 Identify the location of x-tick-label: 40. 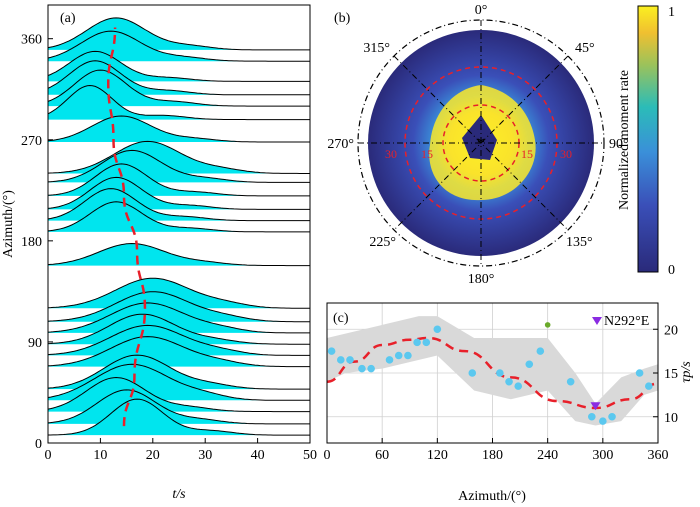
(258, 455).